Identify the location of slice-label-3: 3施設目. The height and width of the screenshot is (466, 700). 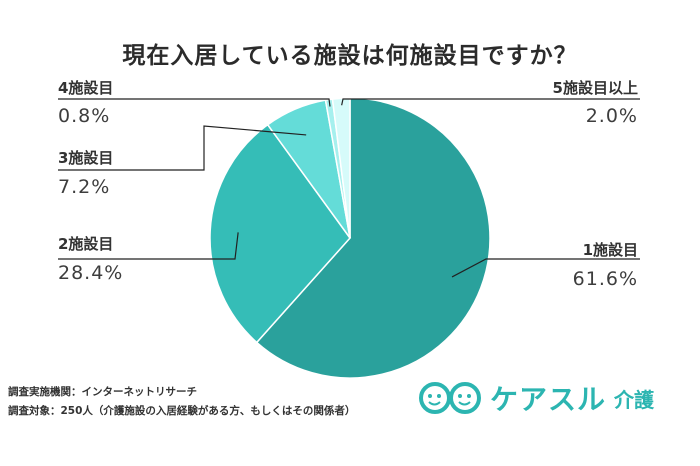
(85, 158).